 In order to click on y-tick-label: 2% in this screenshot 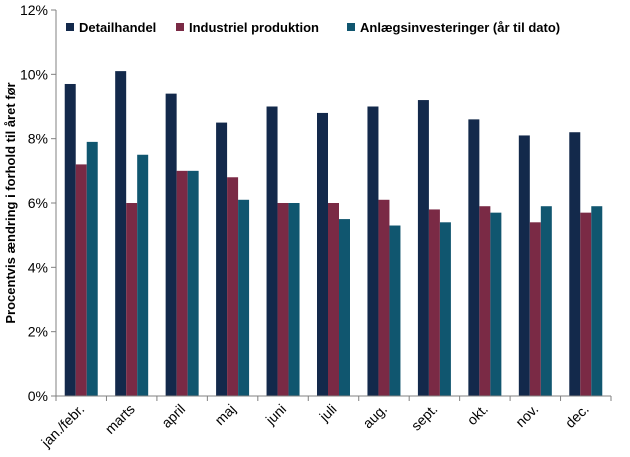, I will do `click(38, 332)`.